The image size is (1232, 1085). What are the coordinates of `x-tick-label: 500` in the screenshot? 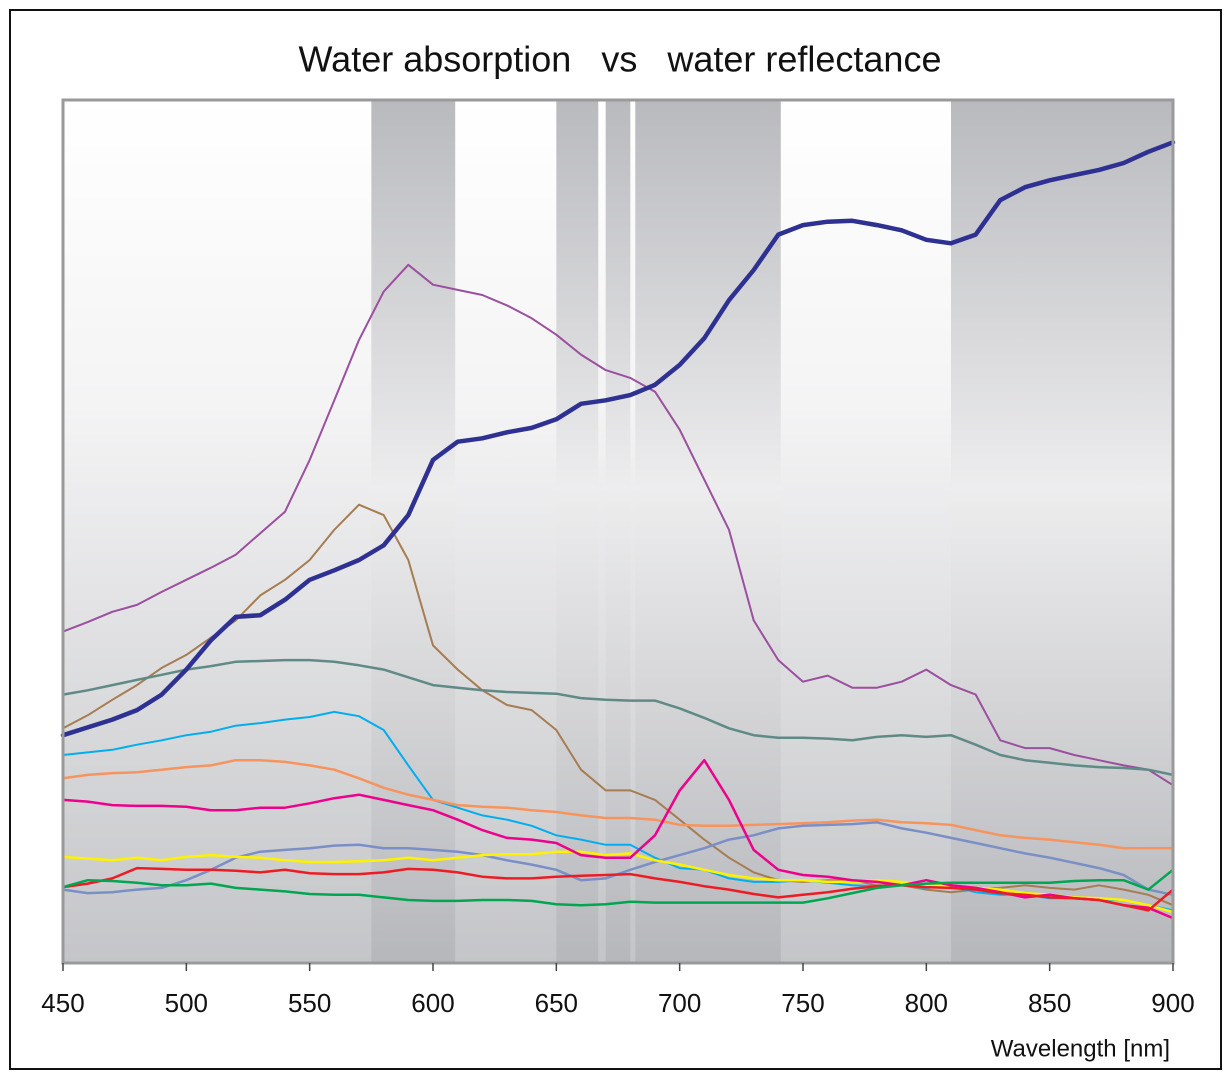 It's located at (186, 1003).